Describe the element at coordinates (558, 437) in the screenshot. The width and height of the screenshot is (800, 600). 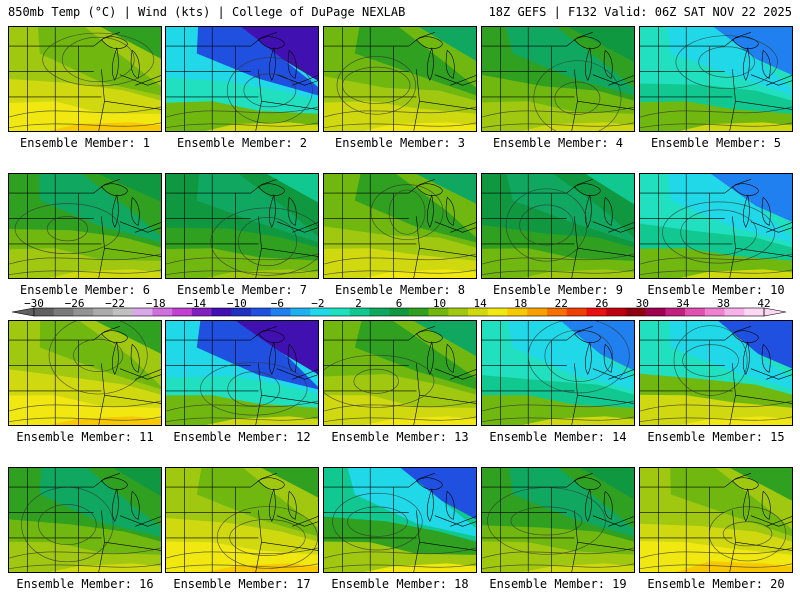
I see `panel-label: Ensemble Member: 14` at that location.